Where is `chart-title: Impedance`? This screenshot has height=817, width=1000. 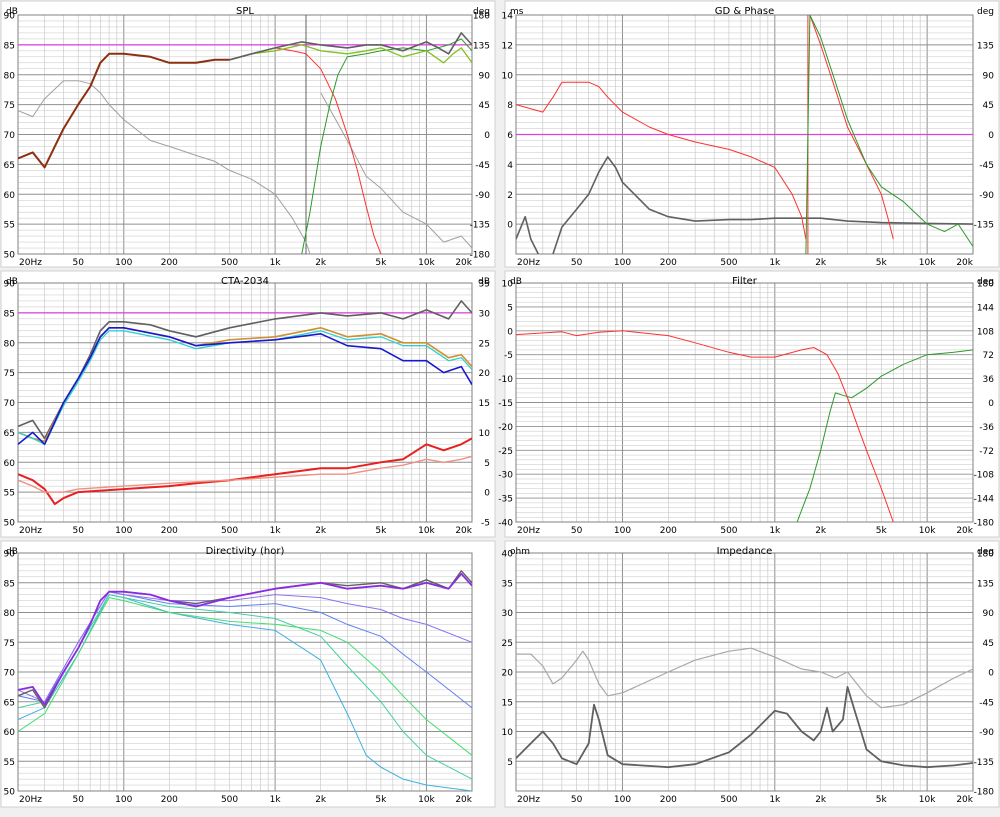 chart-title: Impedance is located at coordinates (745, 551).